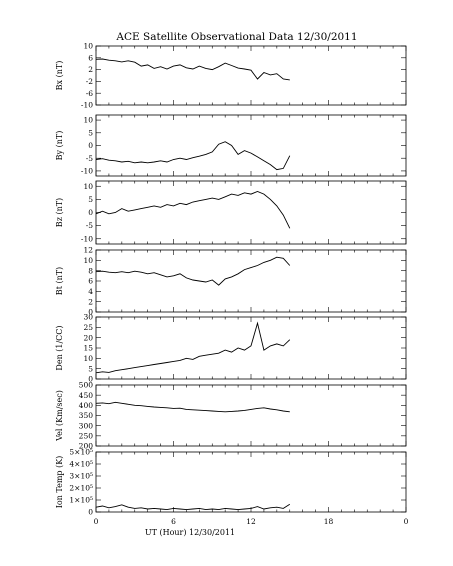 The height and width of the screenshot is (566, 453). I want to click on y-axis-label: Ion Temp (K), so click(59, 482).